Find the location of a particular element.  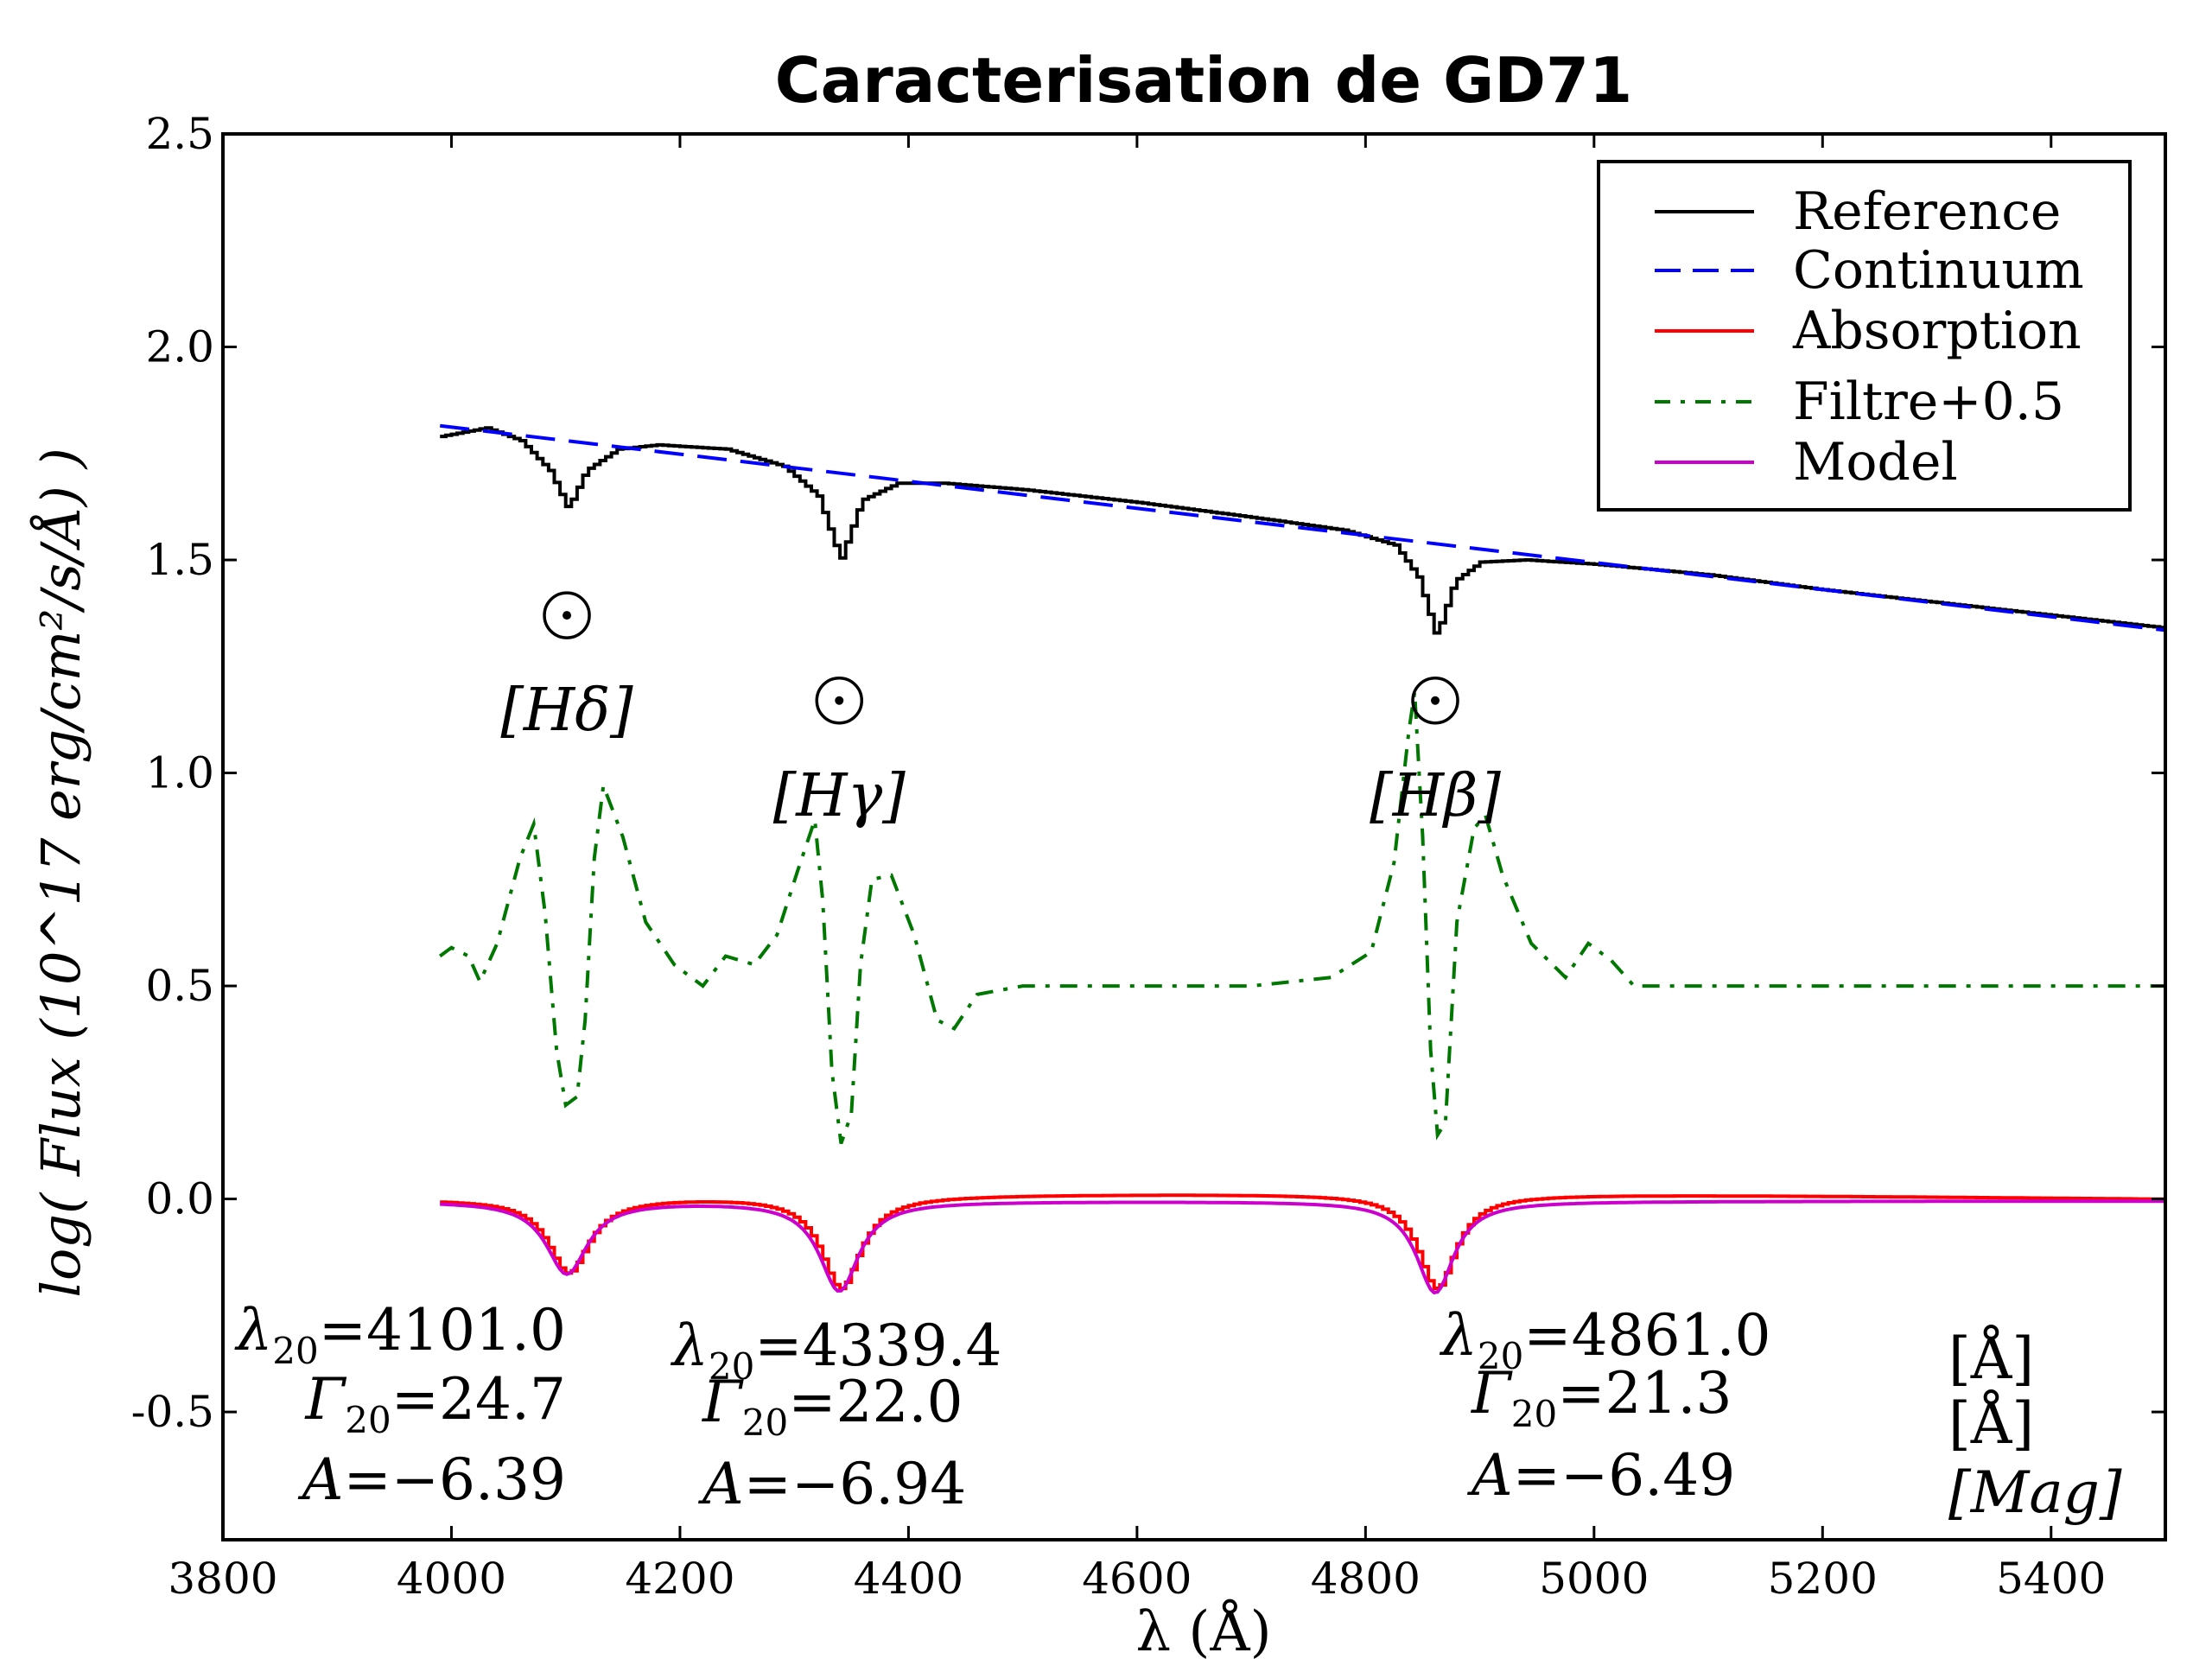

fit-amplitude: A=−6.94 is located at coordinates (831, 1484).